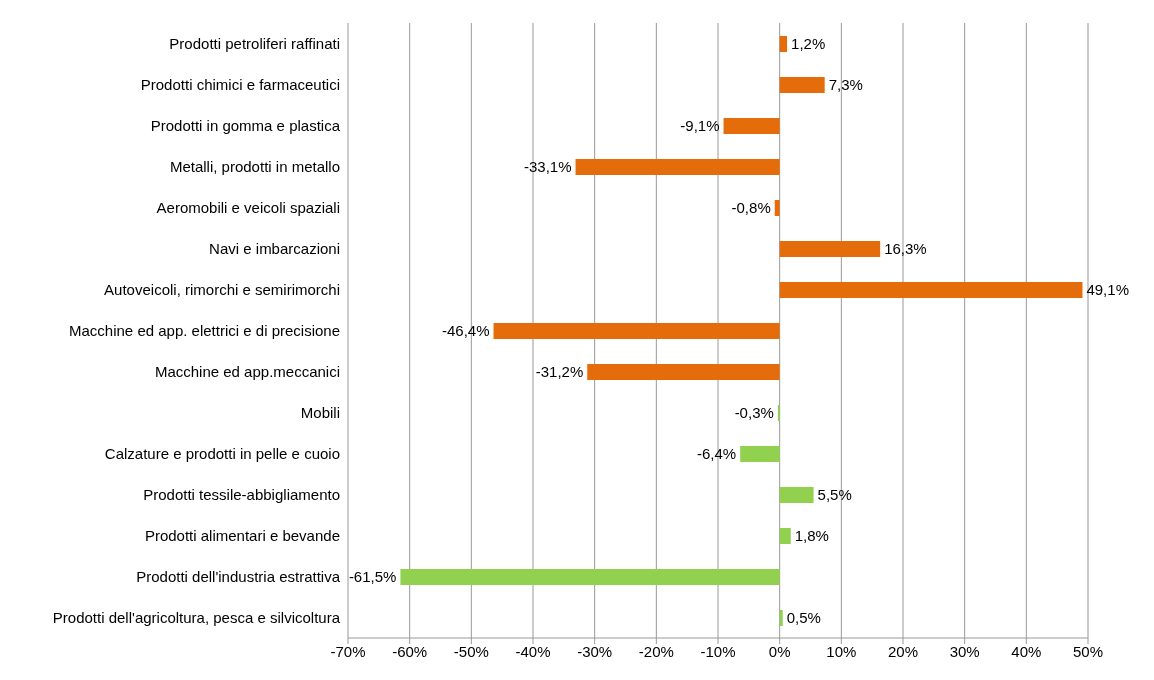 This screenshot has height=680, width=1154. I want to click on data-label: -9,1%, so click(700, 126).